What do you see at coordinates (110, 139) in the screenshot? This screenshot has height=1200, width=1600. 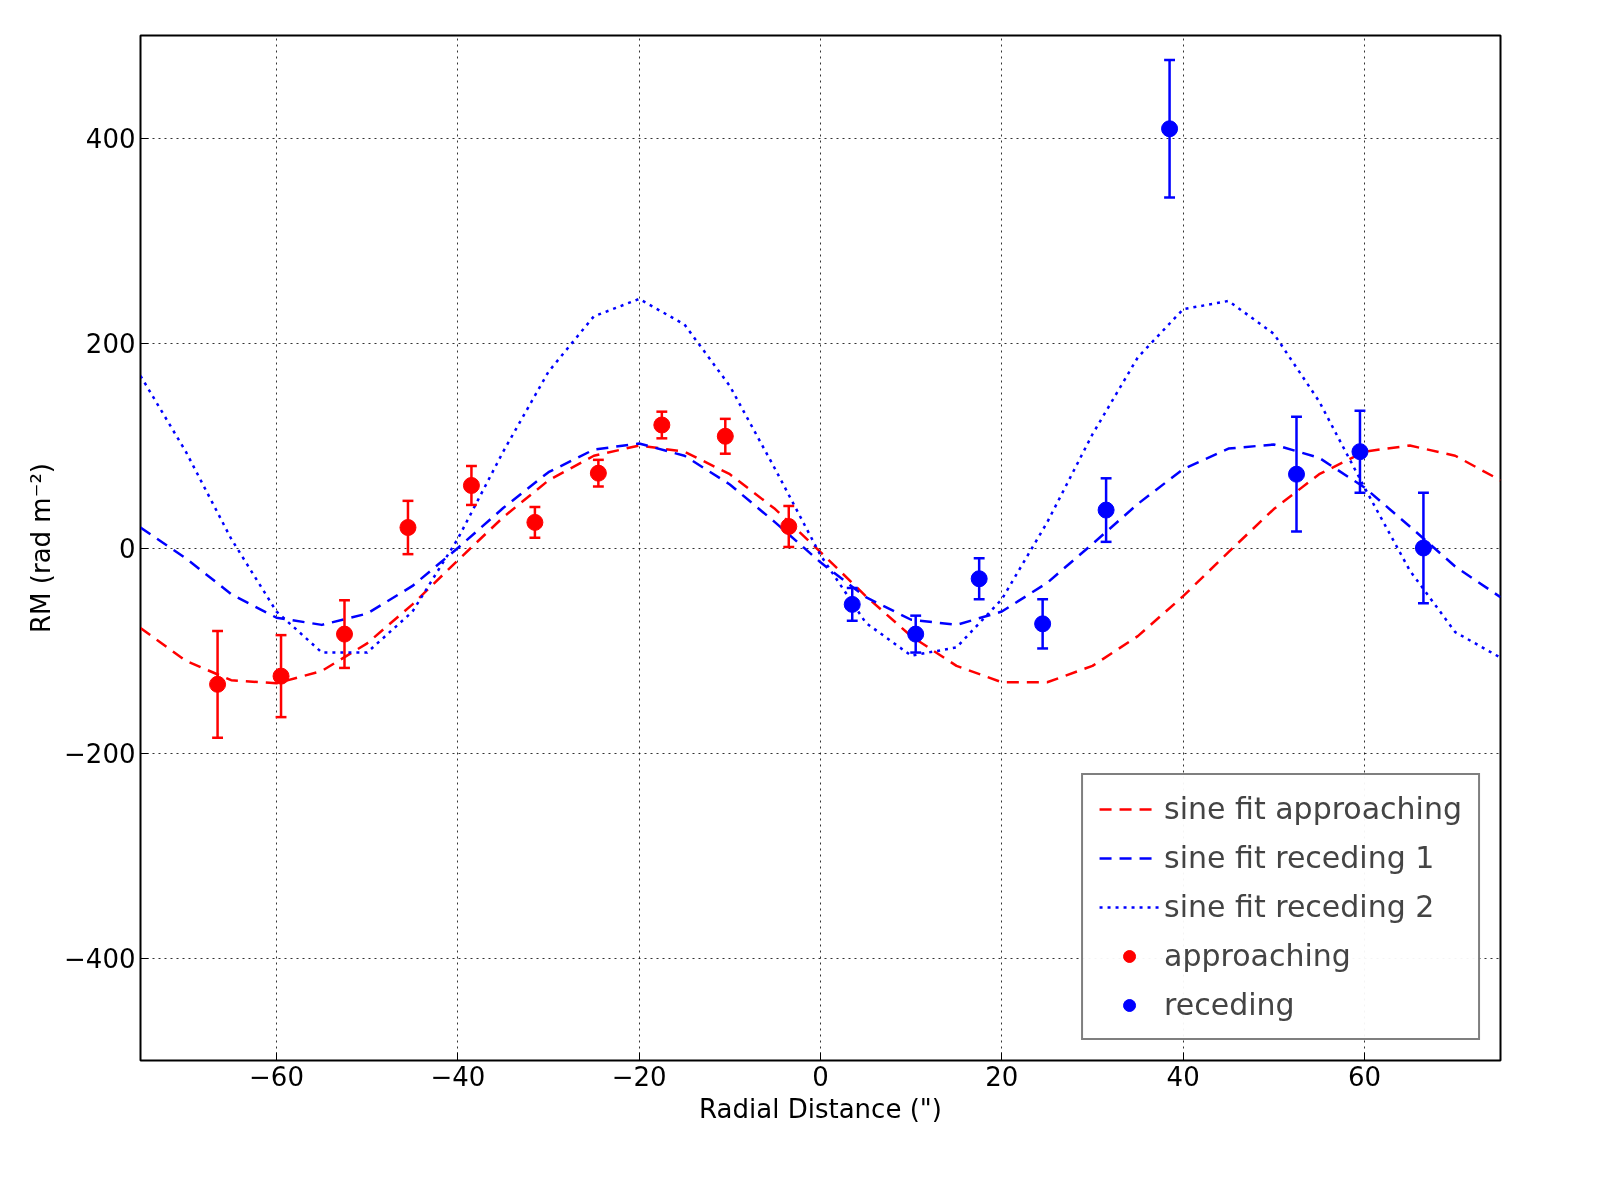 I see `y-tick-label: 400` at bounding box center [110, 139].